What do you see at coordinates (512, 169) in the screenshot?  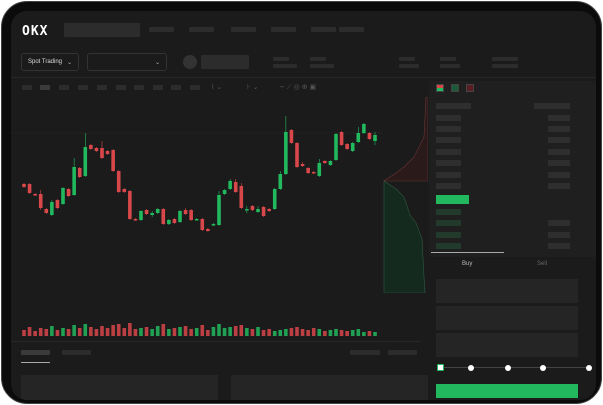 I see `order-book` at bounding box center [512, 169].